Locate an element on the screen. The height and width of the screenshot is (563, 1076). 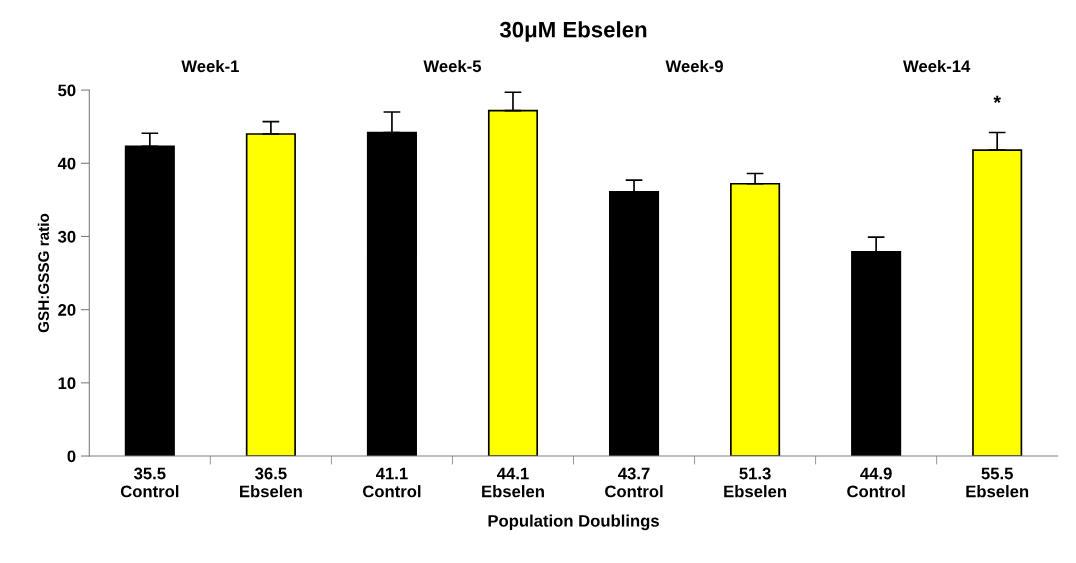
x-tick-label: 44.9 Control is located at coordinates (876, 482).